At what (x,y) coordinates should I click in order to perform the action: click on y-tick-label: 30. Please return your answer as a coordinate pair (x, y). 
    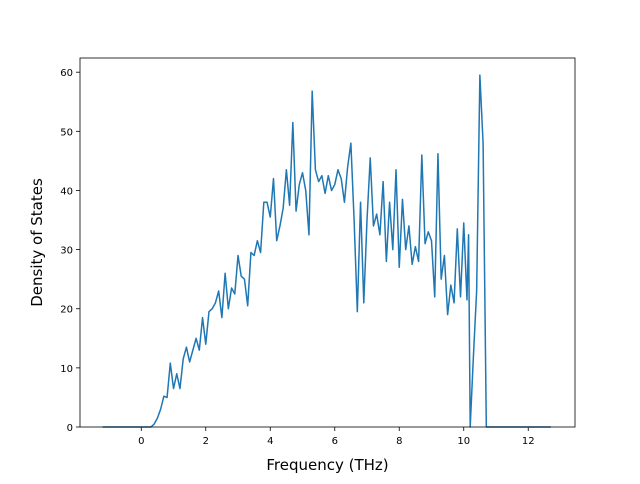
    Looking at the image, I should click on (66, 251).